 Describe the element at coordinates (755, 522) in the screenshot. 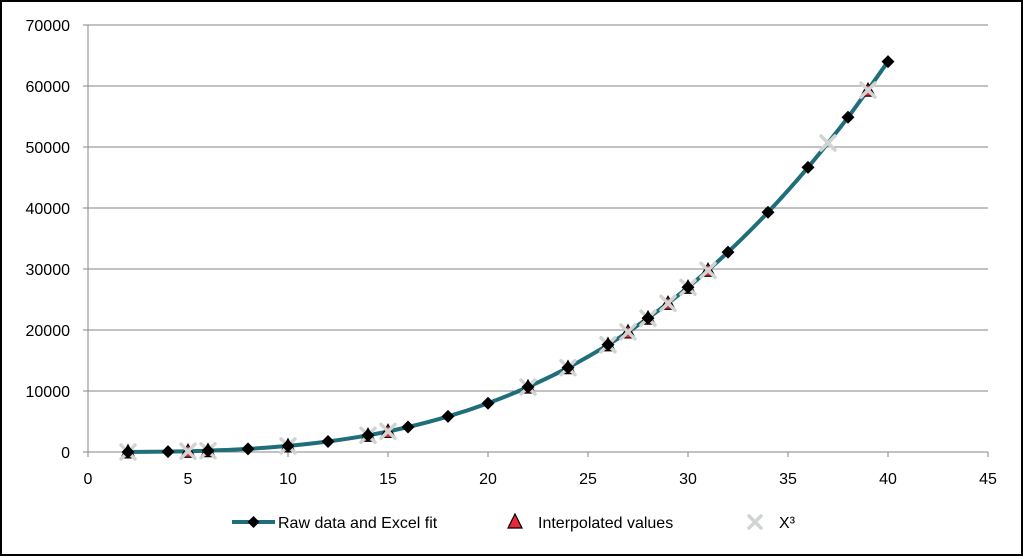

I see `legend-x-icon` at that location.